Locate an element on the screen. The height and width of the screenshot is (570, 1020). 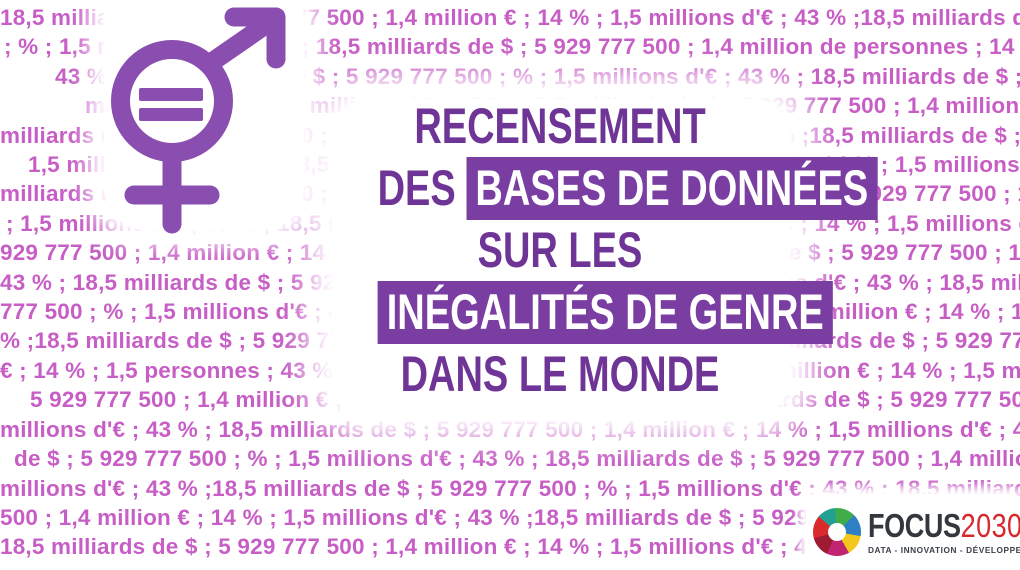
title-line-2: DES BASES DE DONNÉES is located at coordinates (627, 188).